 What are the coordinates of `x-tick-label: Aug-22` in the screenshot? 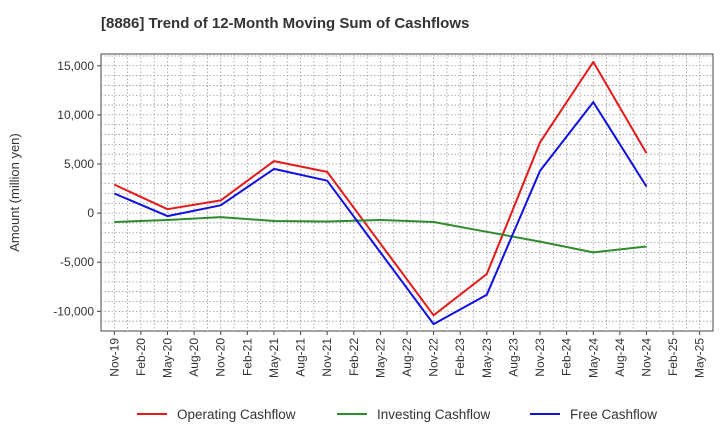 It's located at (407, 357).